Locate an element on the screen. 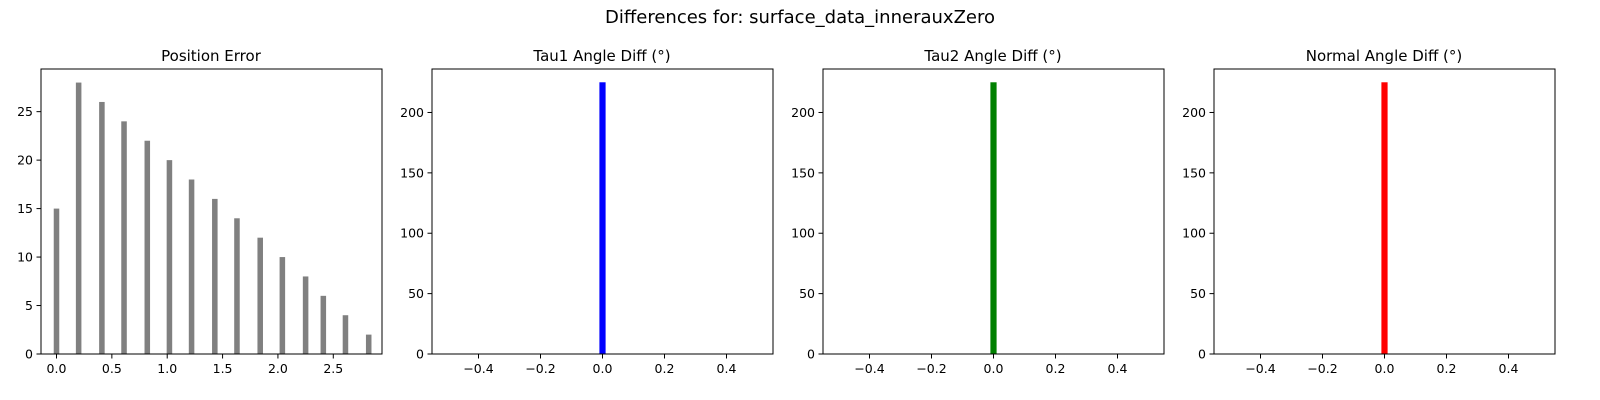 The height and width of the screenshot is (400, 1600). x-tick-label: 0.5 is located at coordinates (112, 368).